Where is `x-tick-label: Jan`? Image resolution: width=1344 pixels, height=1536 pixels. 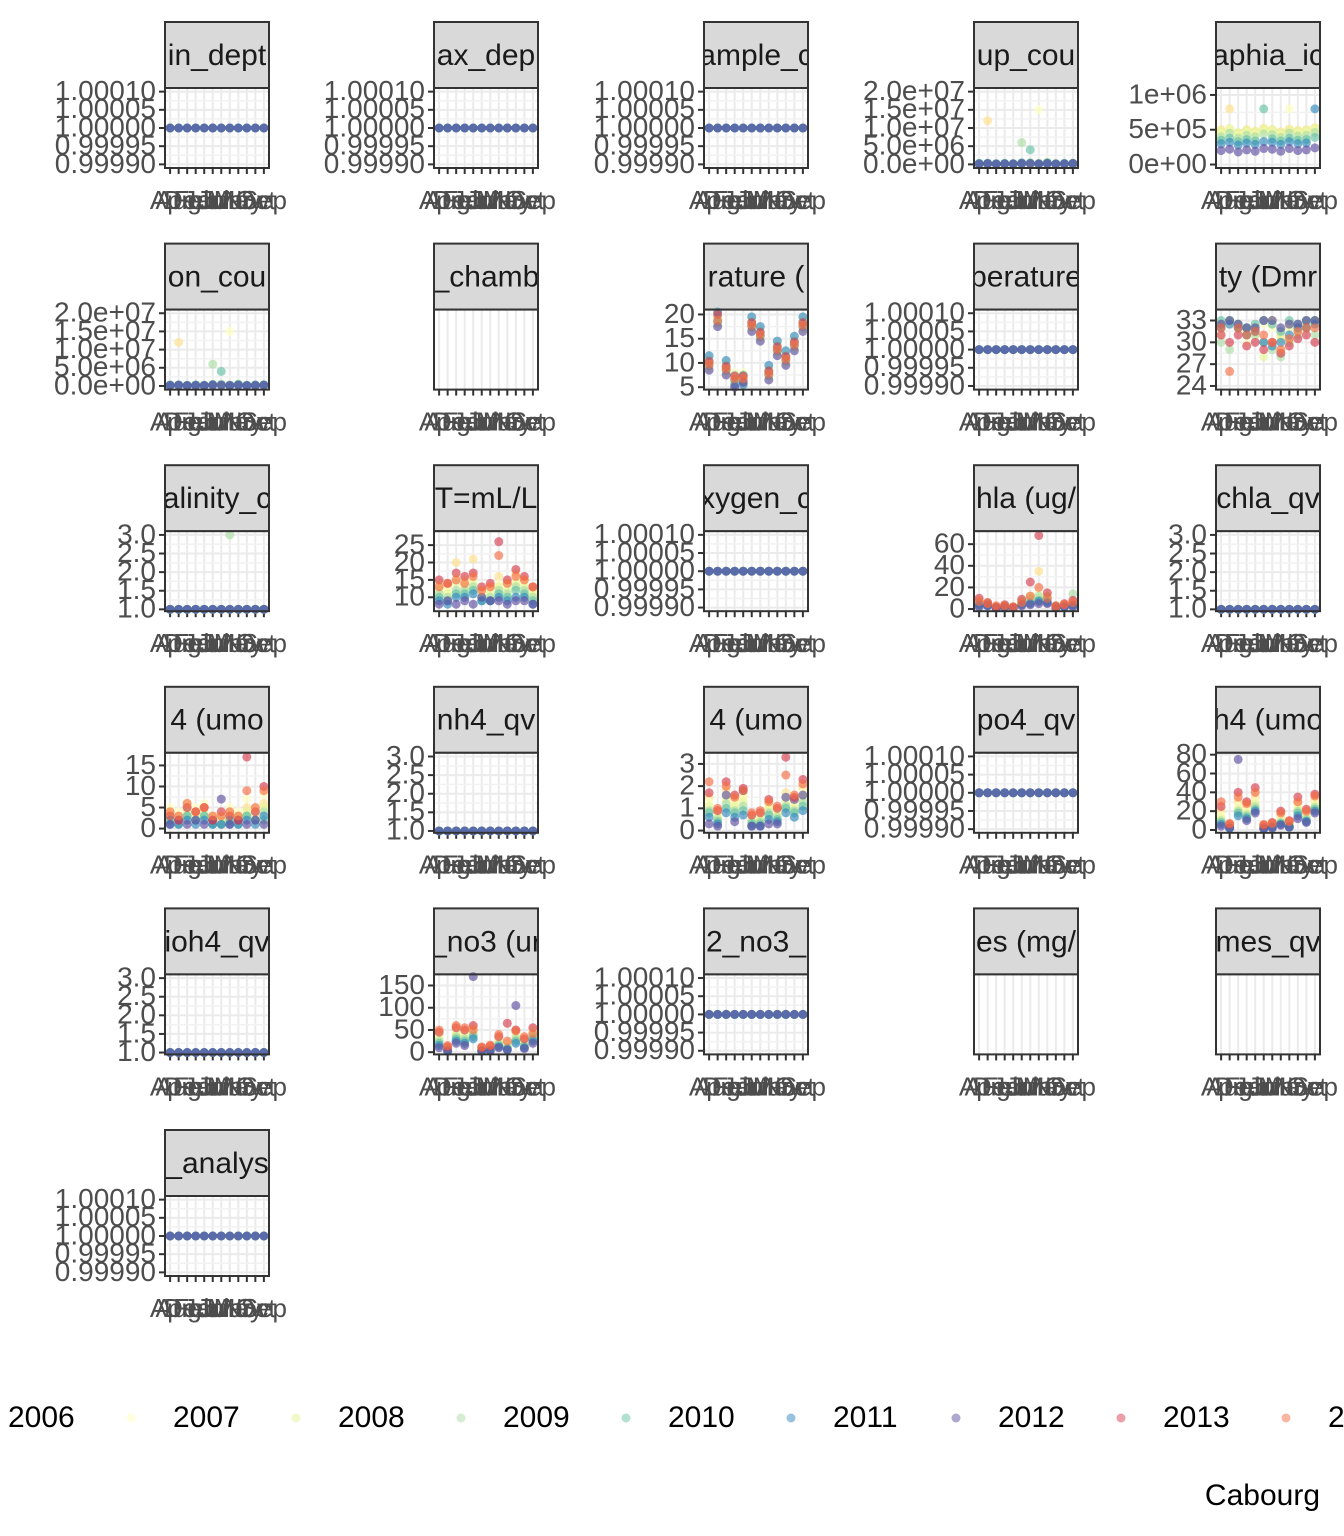
x-tick-label: Jan is located at coordinates (473, 421).